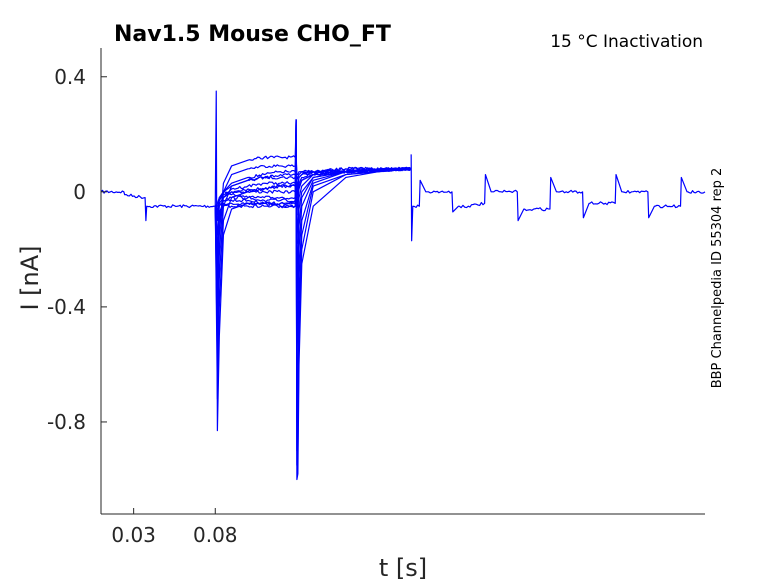 This screenshot has width=778, height=583. Describe the element at coordinates (133, 535) in the screenshot. I see `x-tick-label: 0.03` at that location.